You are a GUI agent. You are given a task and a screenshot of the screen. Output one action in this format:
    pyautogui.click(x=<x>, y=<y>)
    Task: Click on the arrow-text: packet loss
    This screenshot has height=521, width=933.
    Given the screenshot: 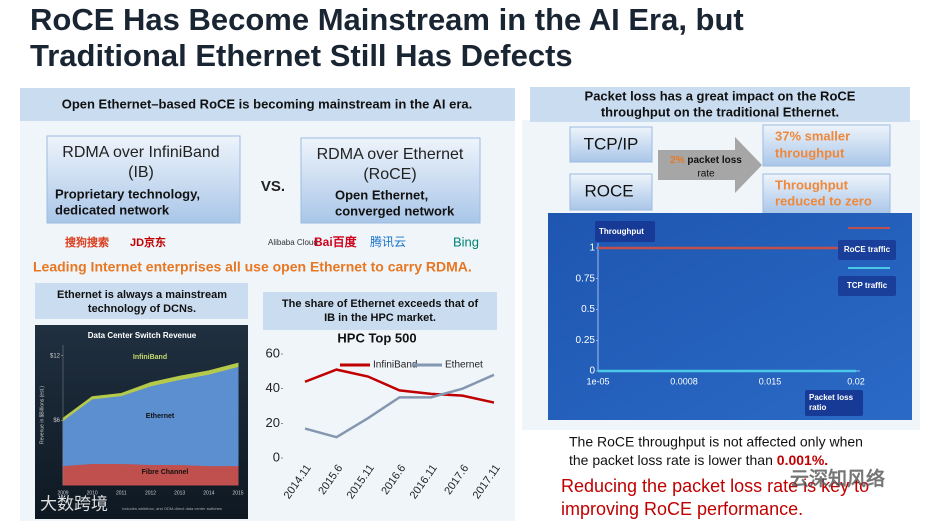 What is the action you would take?
    pyautogui.click(x=714, y=160)
    